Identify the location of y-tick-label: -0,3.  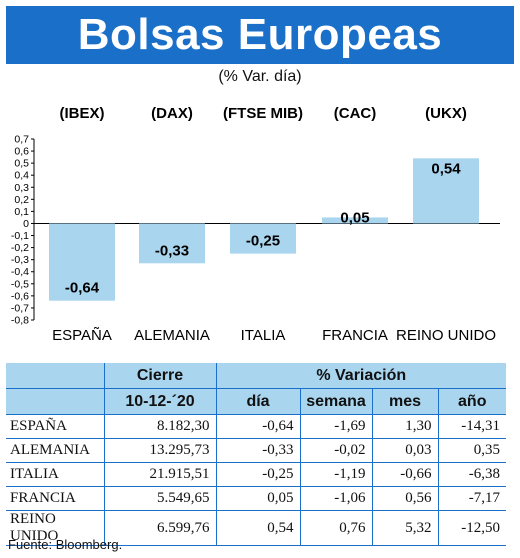
(20, 260).